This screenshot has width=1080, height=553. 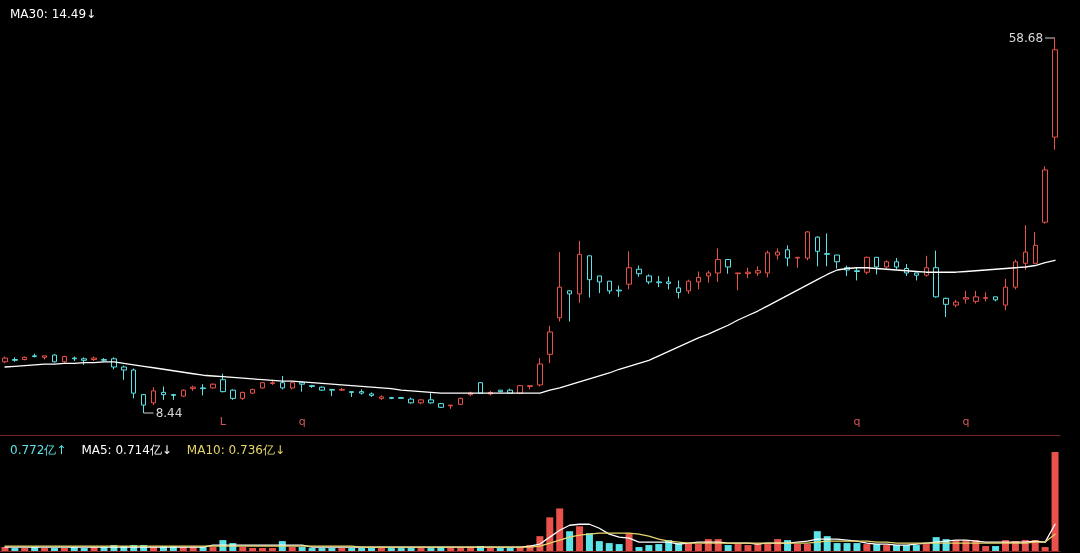 What do you see at coordinates (235, 450) in the screenshot?
I see `text: MA10: 0.736亿↓` at bounding box center [235, 450].